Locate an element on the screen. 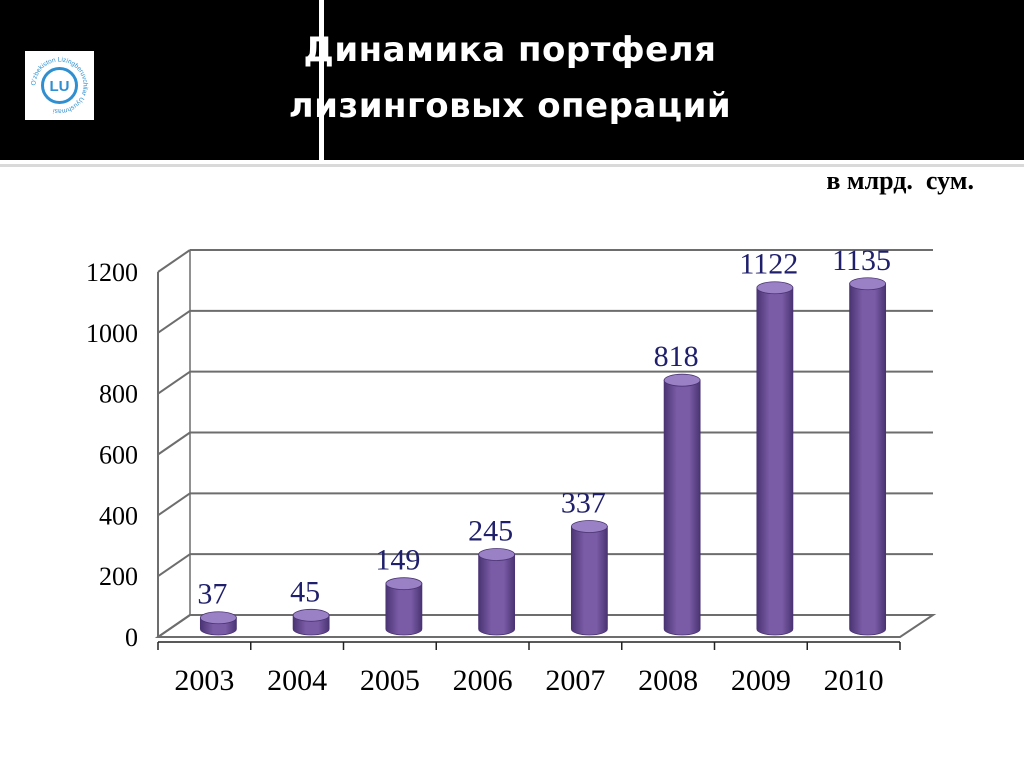  x-tick-label: 2008 is located at coordinates (668, 680).